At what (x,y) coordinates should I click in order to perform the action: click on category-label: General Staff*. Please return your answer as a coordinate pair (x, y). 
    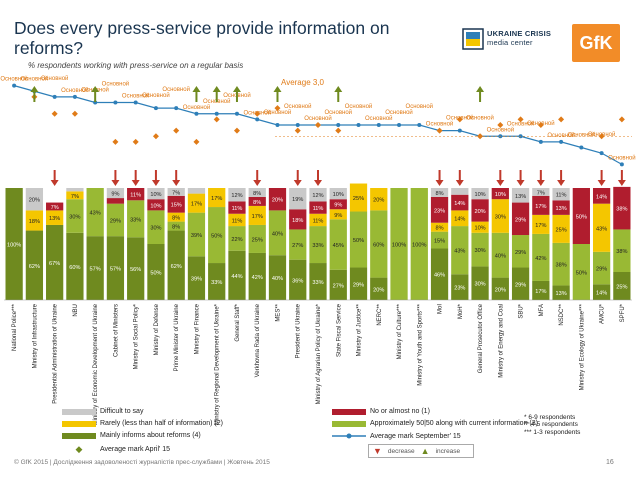
    Looking at the image, I should click on (238, 322).